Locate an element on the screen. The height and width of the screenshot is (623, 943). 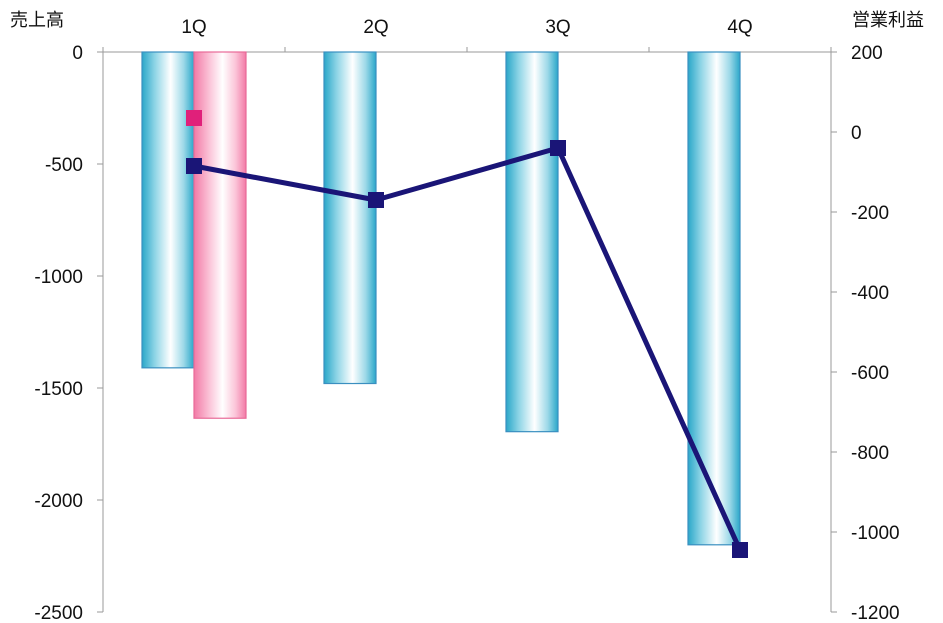
right-tick-label: -600 is located at coordinates (870, 373).